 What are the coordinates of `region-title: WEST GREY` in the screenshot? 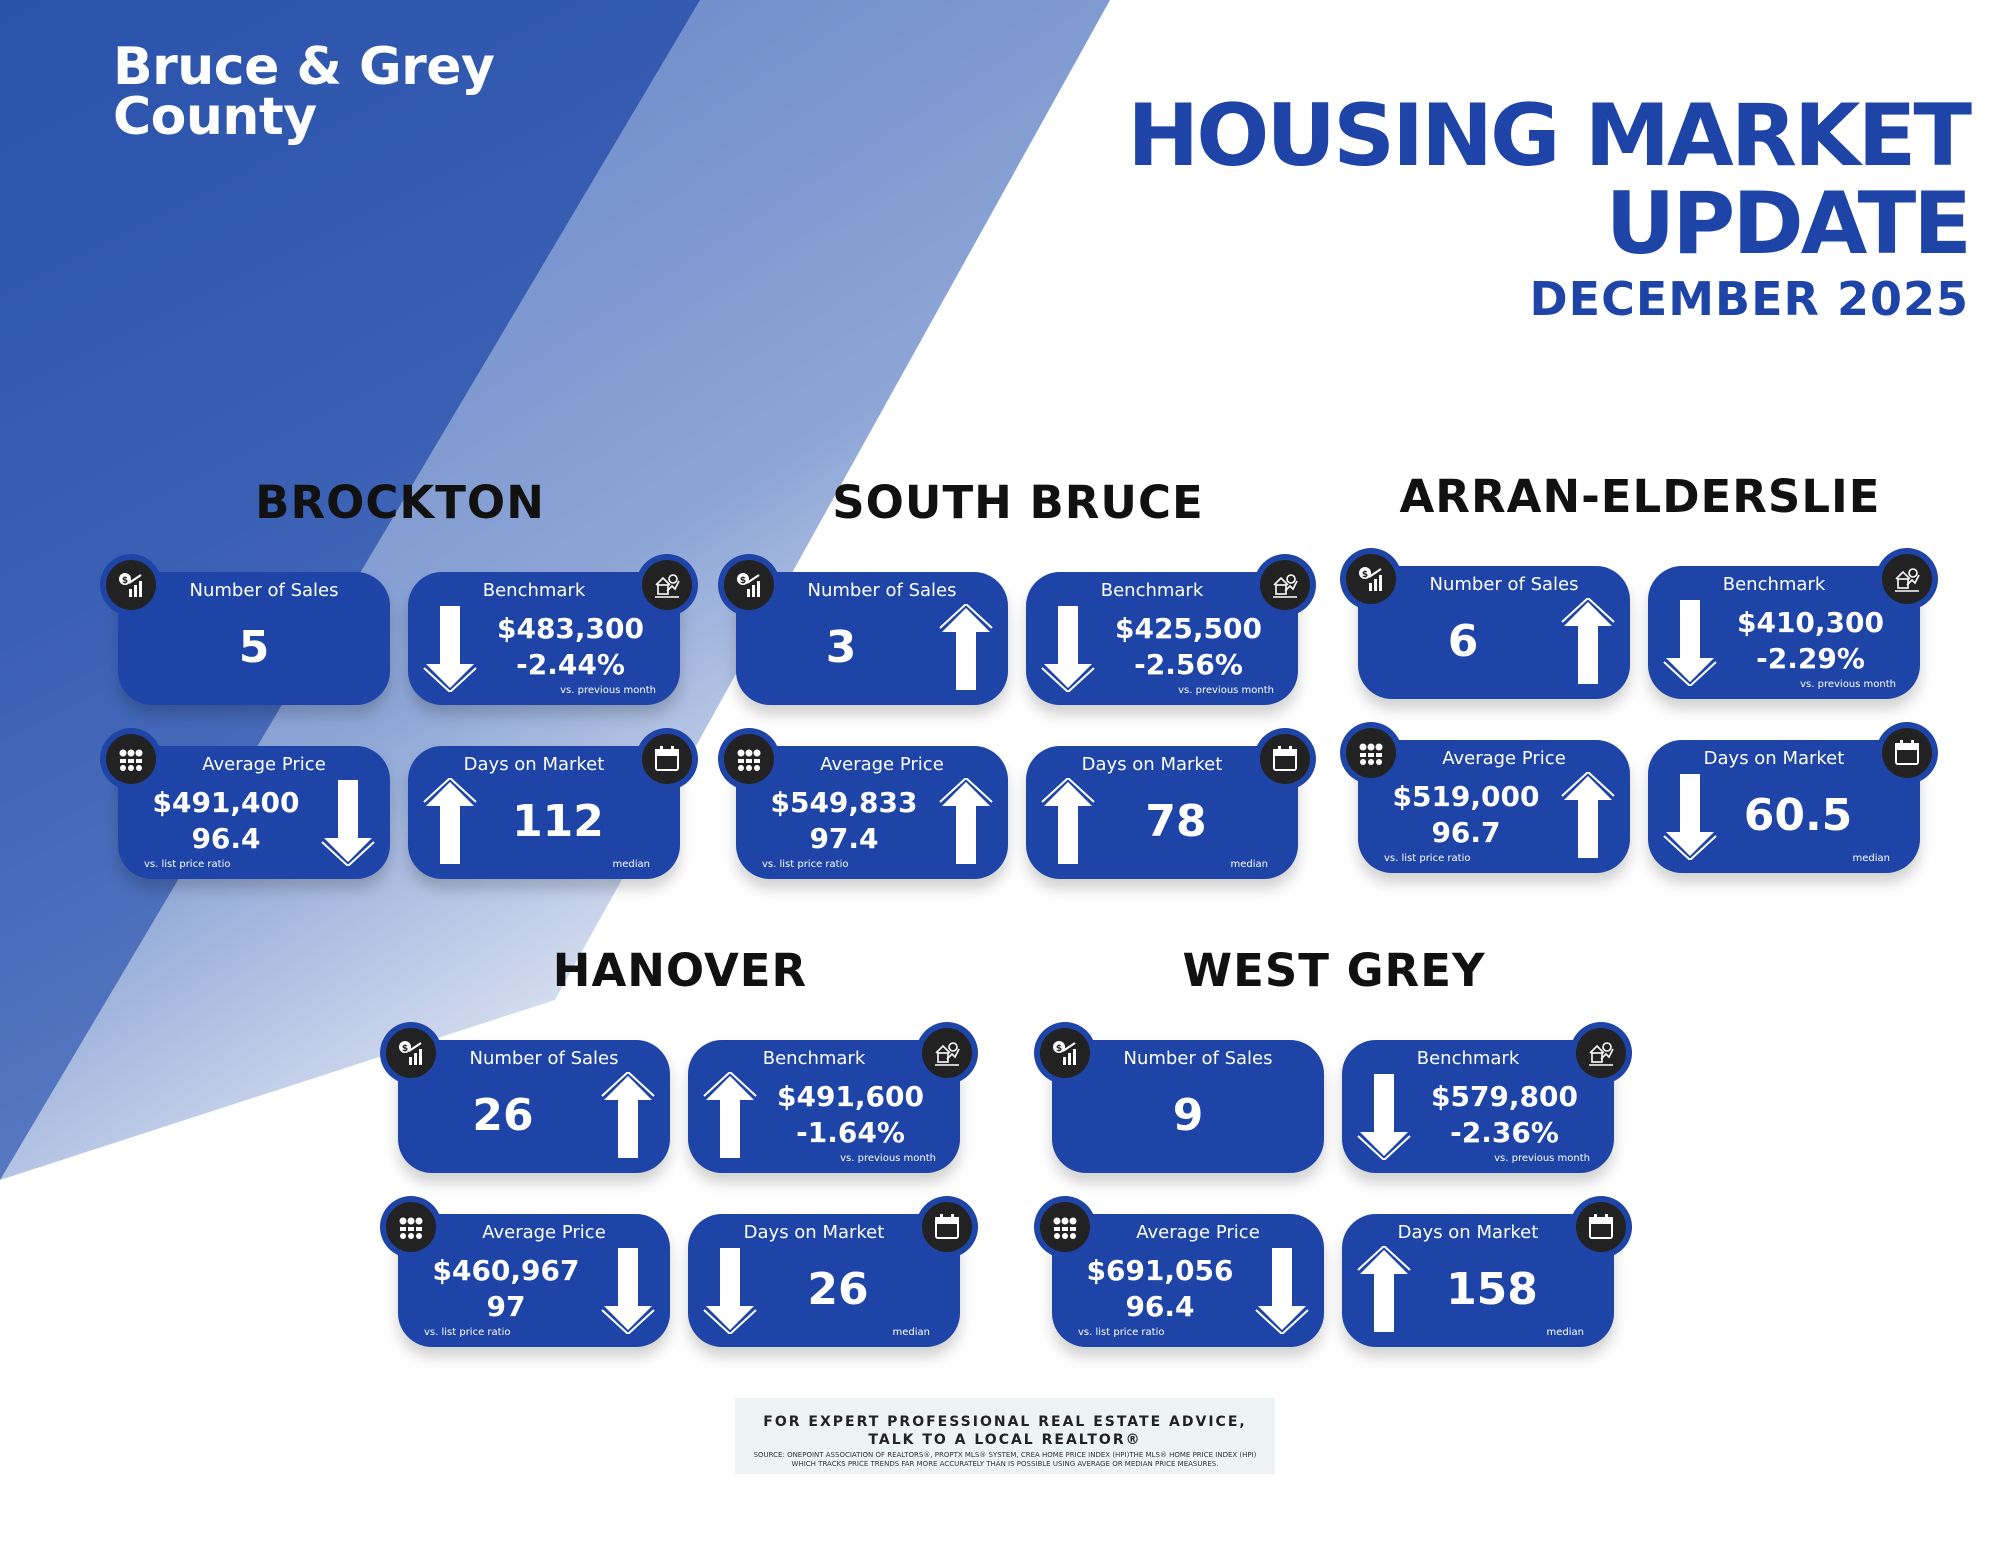 It's located at (1334, 970).